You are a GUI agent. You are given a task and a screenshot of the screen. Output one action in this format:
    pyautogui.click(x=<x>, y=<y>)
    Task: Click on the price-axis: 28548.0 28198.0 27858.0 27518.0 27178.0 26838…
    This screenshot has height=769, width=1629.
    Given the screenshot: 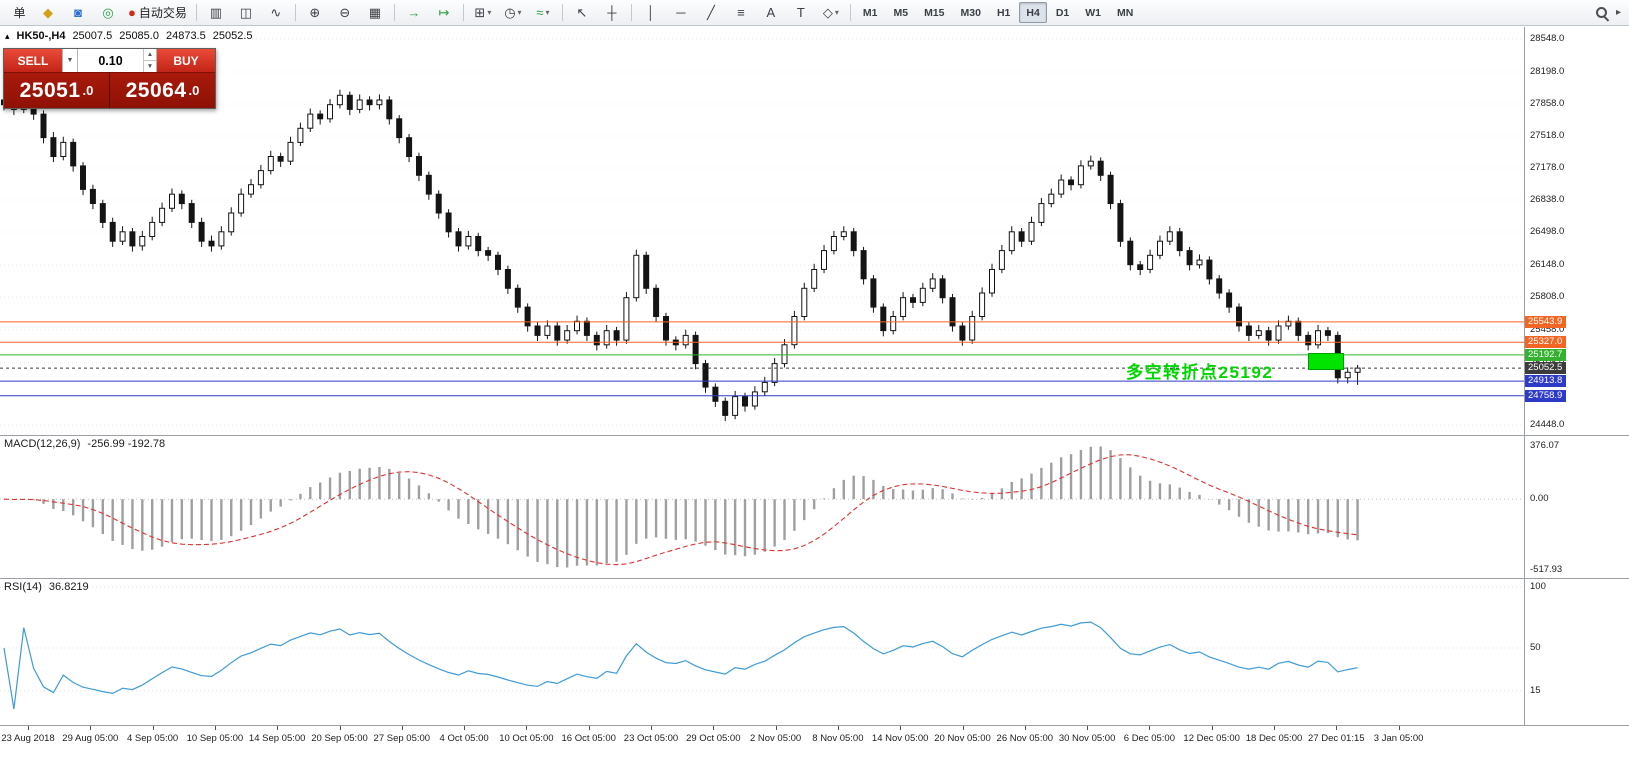 What is the action you would take?
    pyautogui.click(x=1577, y=231)
    